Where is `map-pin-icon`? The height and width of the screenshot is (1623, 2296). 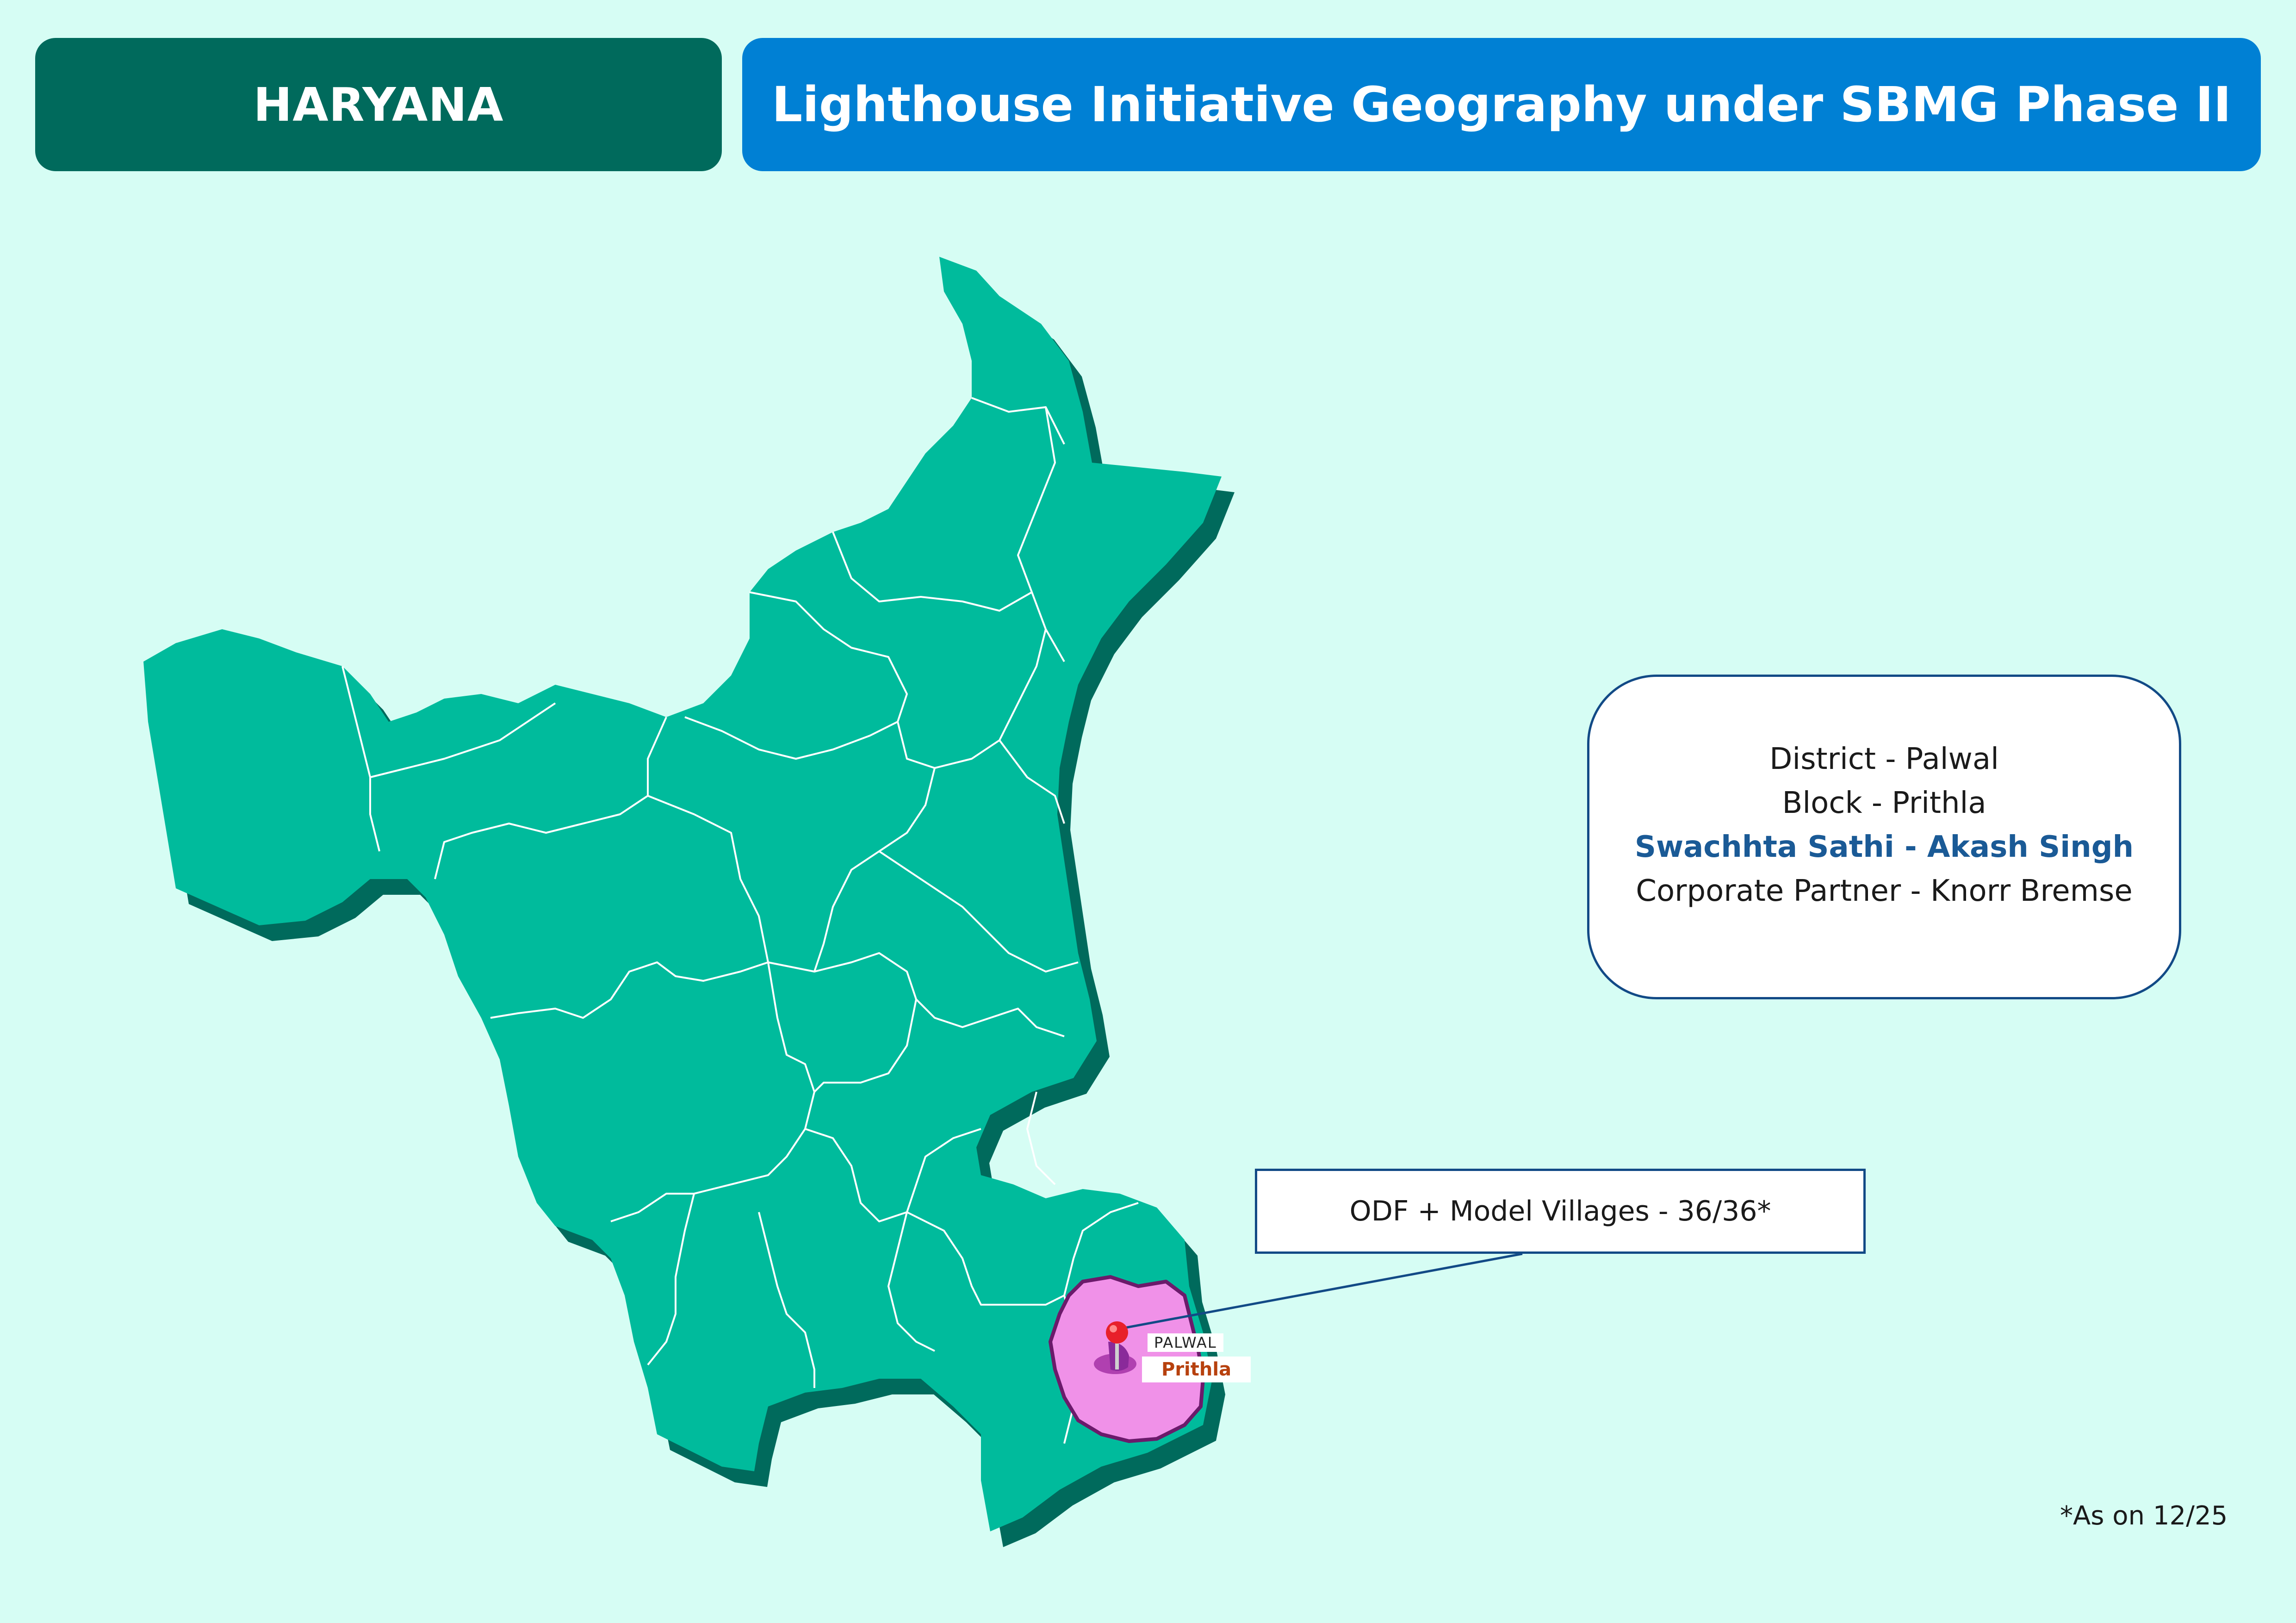
map-pin-icon is located at coordinates (1115, 1347).